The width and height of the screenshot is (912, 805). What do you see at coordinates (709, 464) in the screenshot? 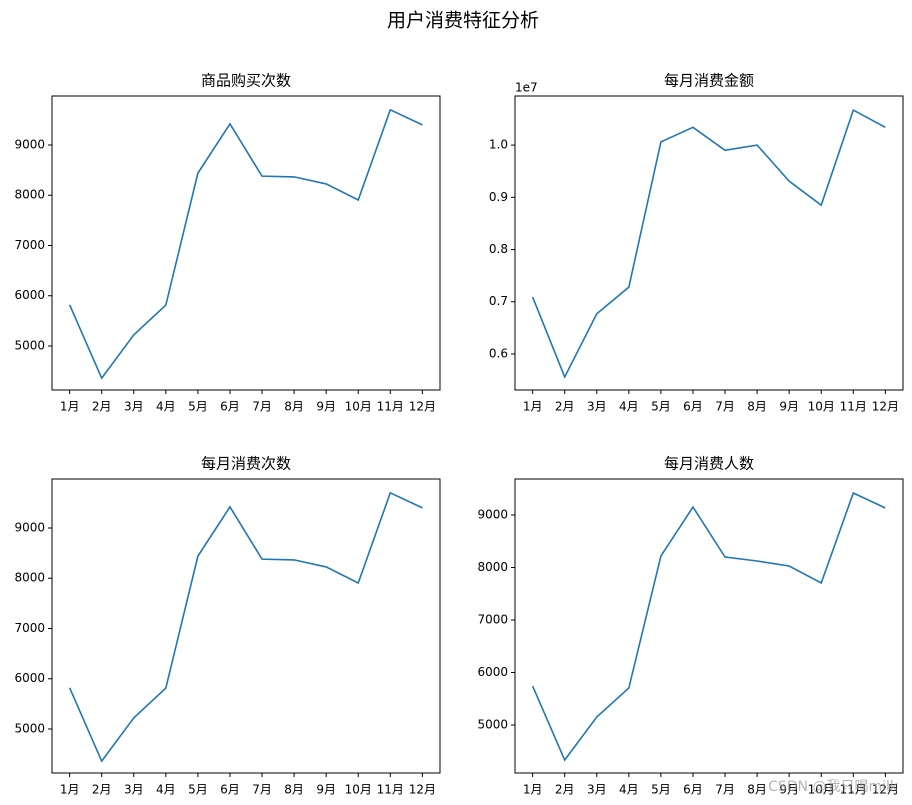
I see `chart-title: 每月消费人数` at bounding box center [709, 464].